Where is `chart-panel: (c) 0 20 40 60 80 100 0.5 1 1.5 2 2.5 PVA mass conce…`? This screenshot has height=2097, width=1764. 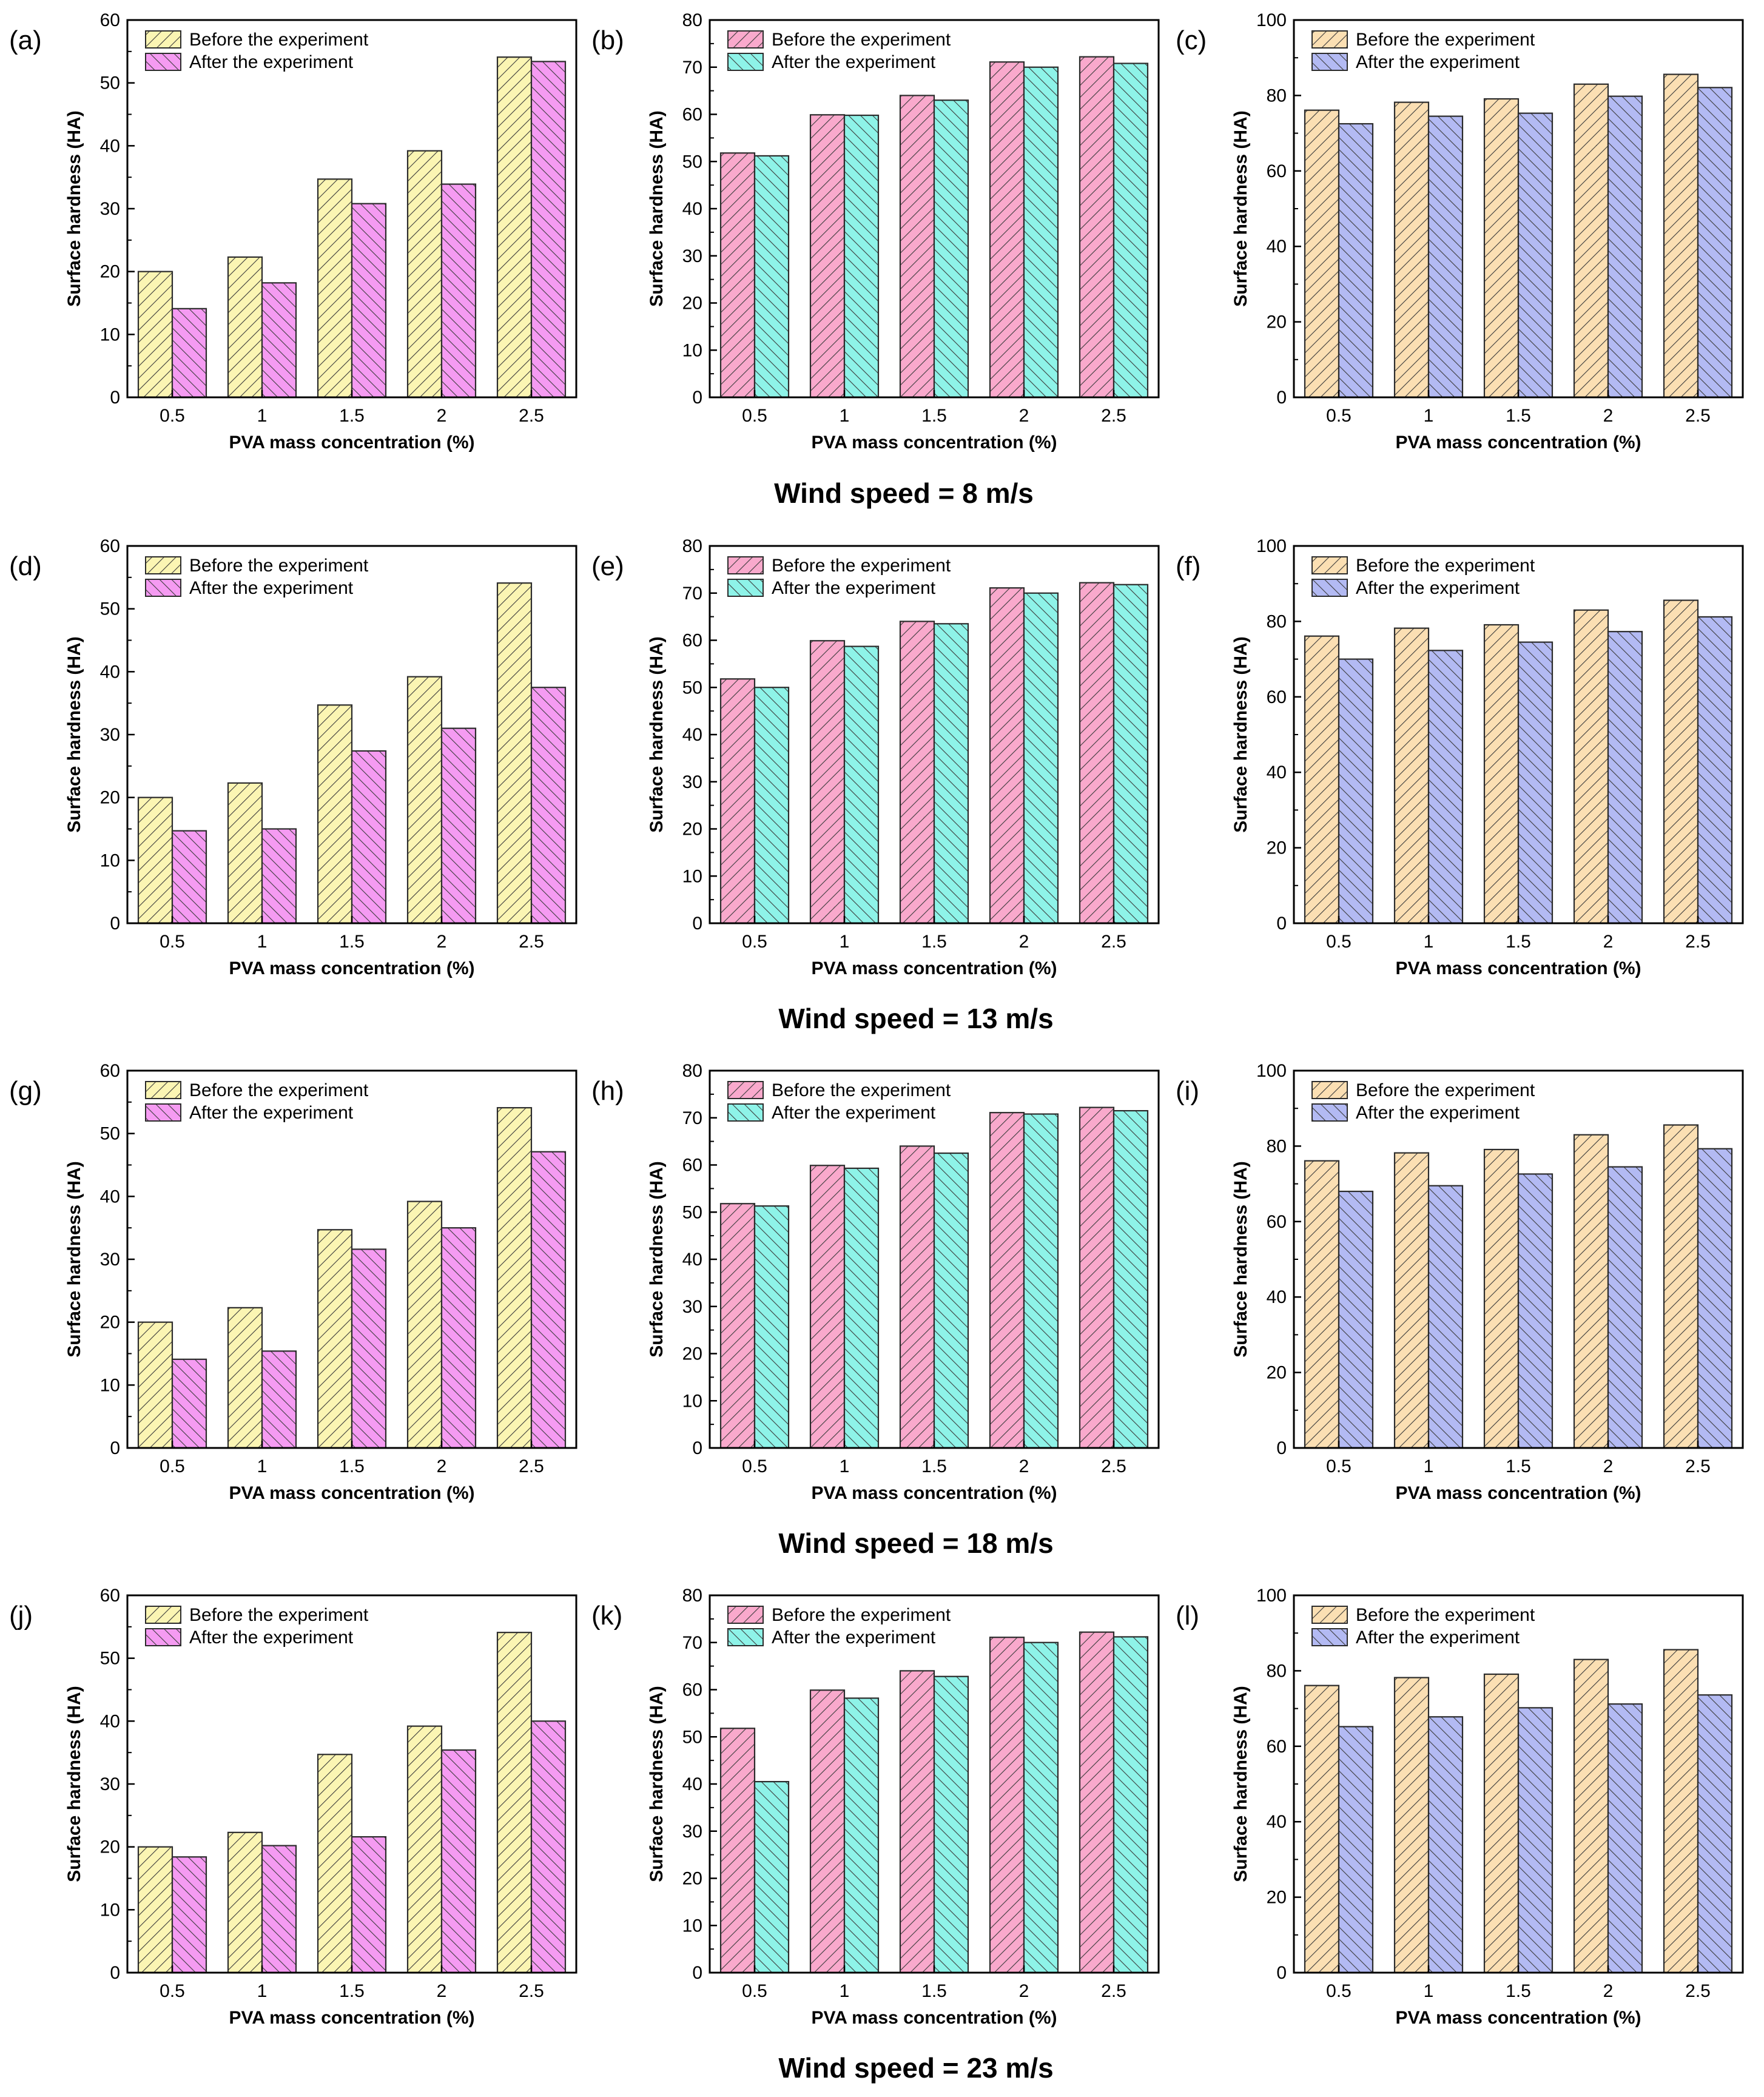 chart-panel: (c) 0 20 40 60 80 100 0.5 1 1.5 2 2.5 PVA mass conce… is located at coordinates (1460, 231).